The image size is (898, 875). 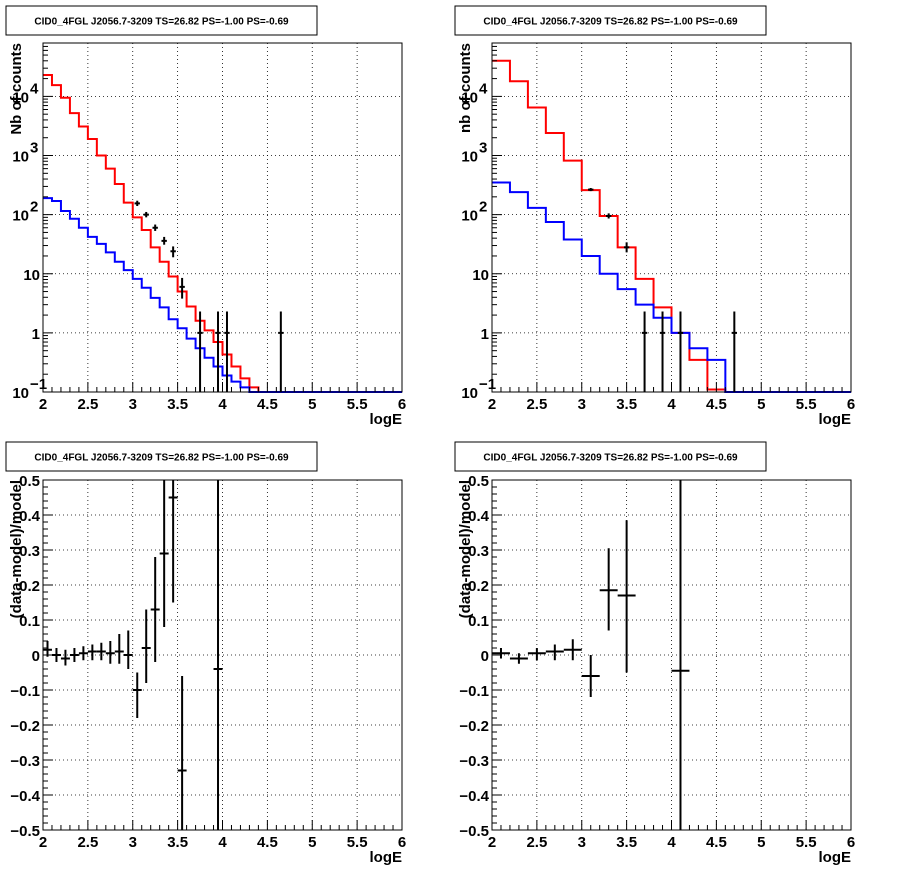 I want to click on y-tick-label: −0.5, so click(x=25, y=831).